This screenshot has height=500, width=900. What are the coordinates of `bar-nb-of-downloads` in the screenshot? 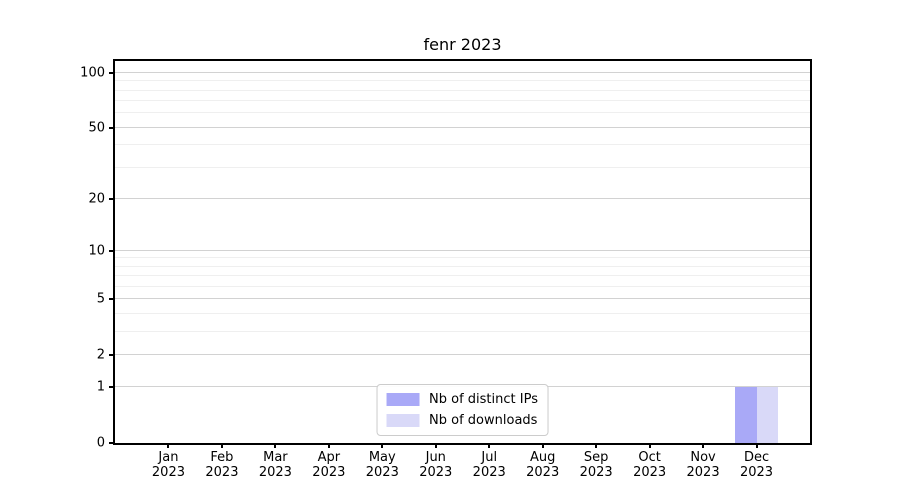 It's located at (767, 415).